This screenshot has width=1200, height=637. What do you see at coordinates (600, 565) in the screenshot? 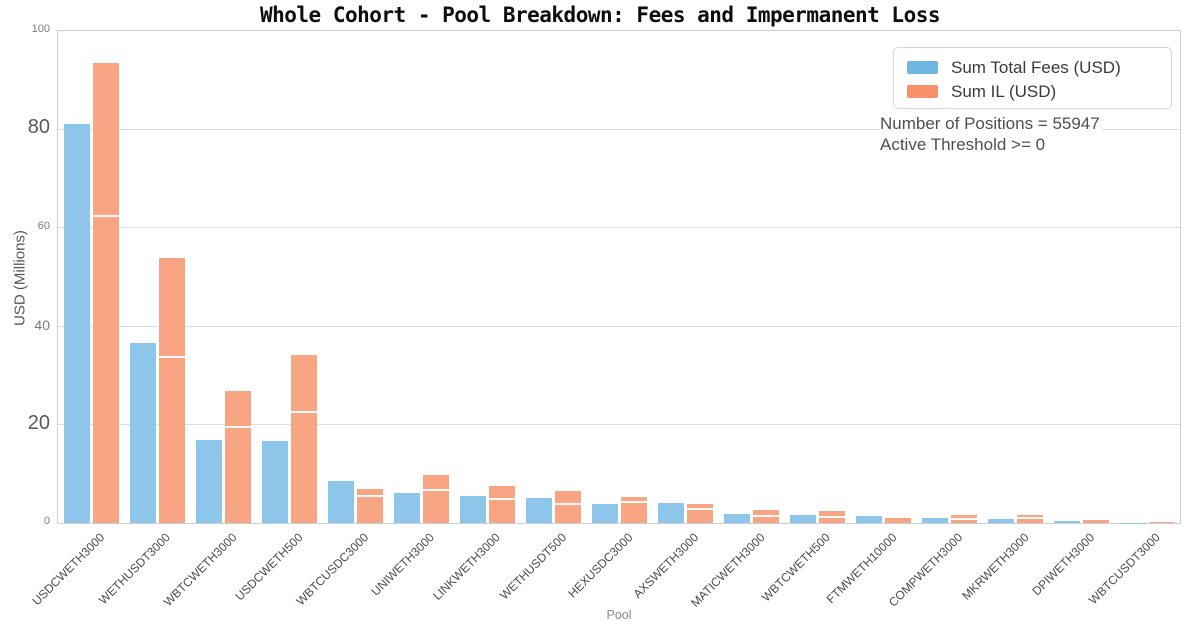
I see `x-tick-HEXUSDC3000: HEXUSDC3000` at bounding box center [600, 565].